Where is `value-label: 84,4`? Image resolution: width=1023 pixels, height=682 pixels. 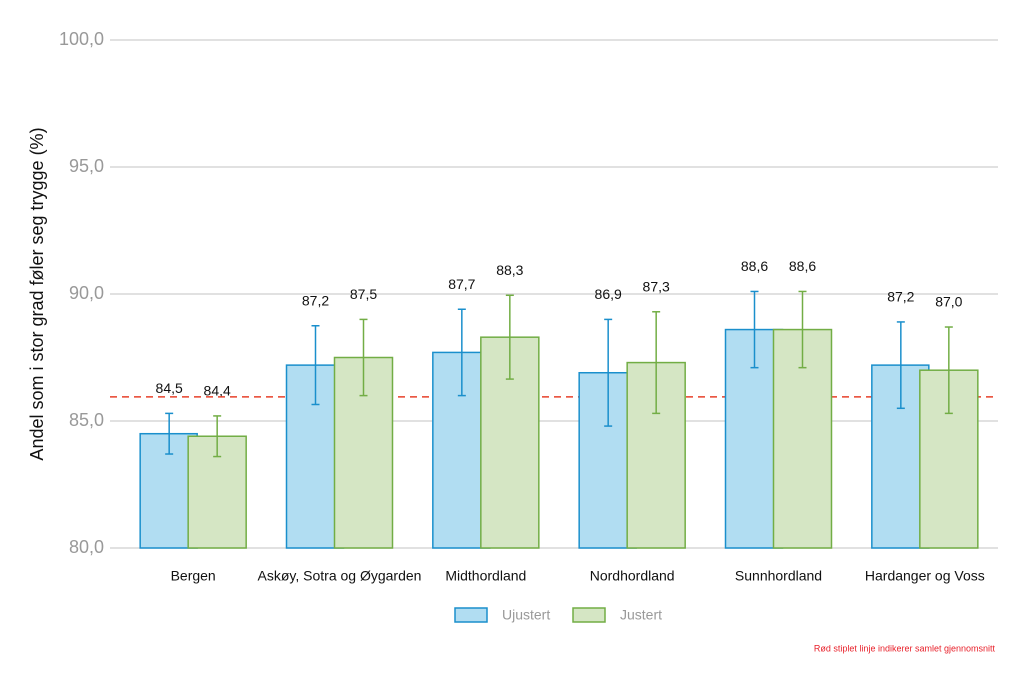
value-label: 84,4 is located at coordinates (217, 391).